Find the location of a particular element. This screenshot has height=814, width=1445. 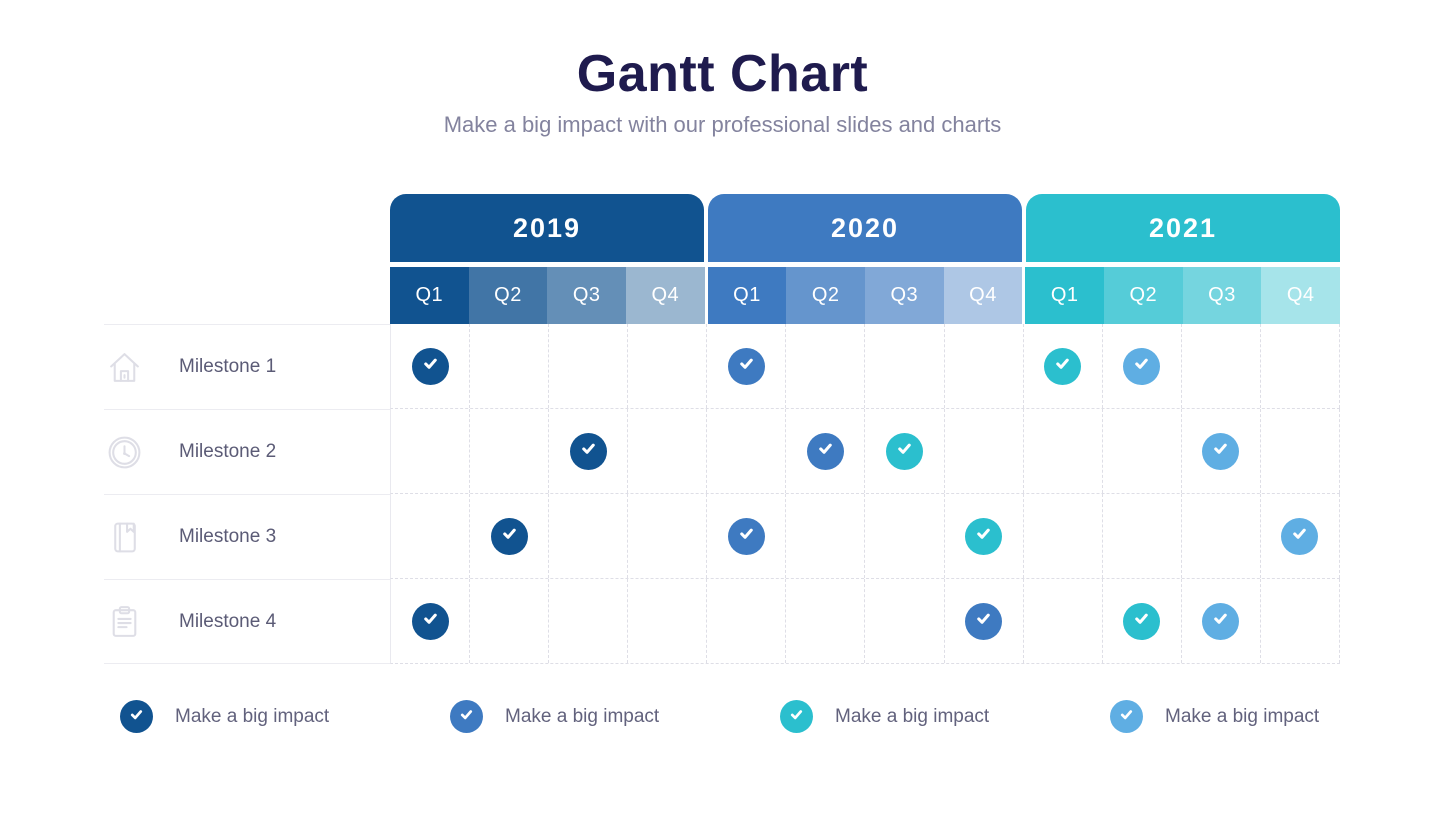

year-header: 2020 is located at coordinates (865, 228).